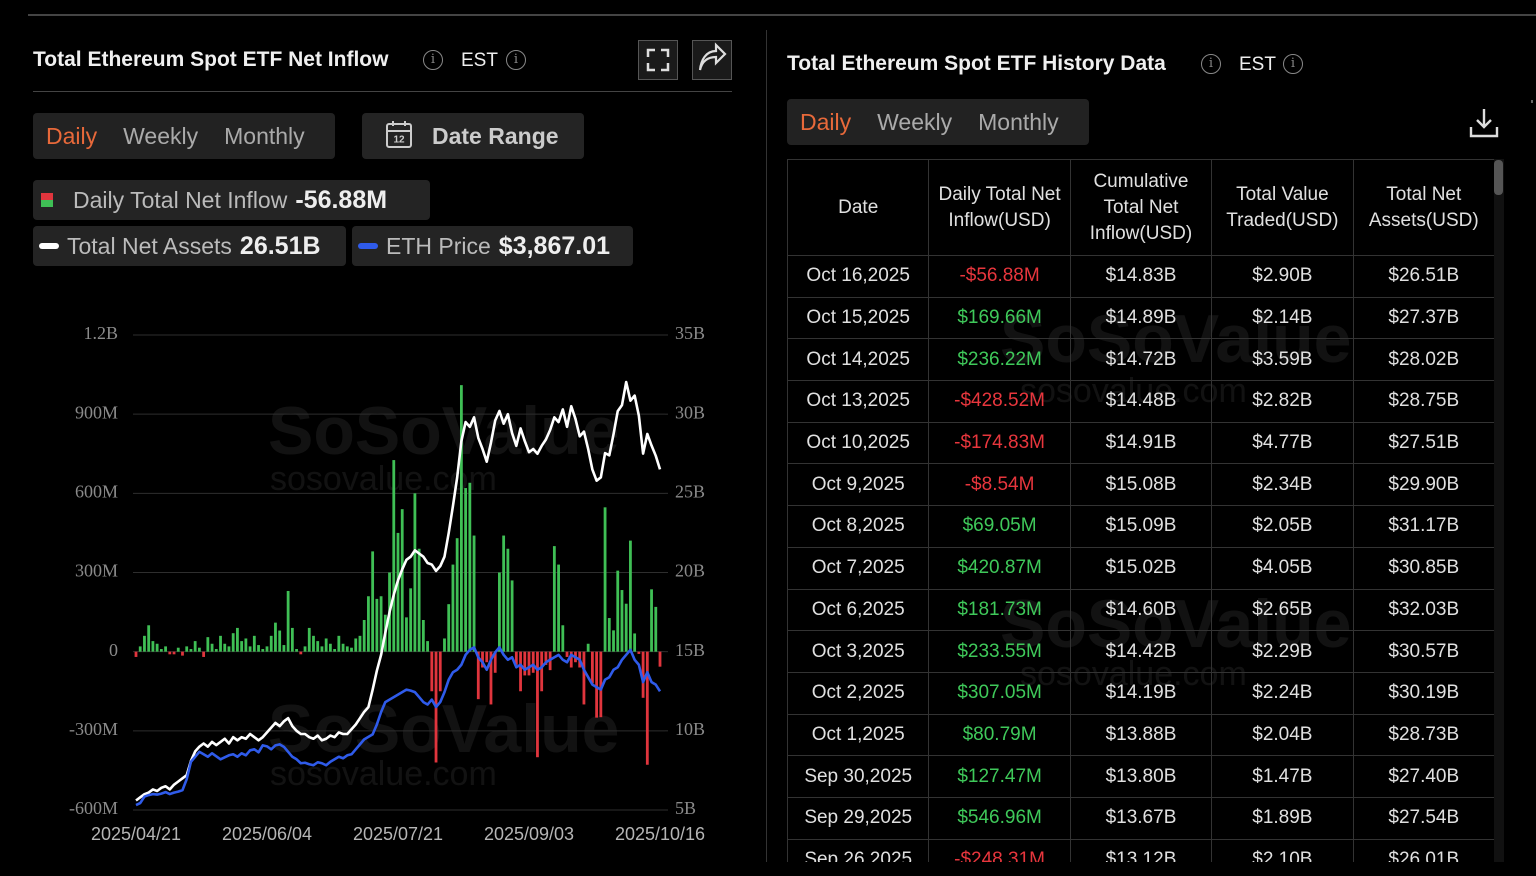 This screenshot has height=876, width=1536. Describe the element at coordinates (341, 199) in the screenshot. I see `legend-value: -56.88M` at that location.